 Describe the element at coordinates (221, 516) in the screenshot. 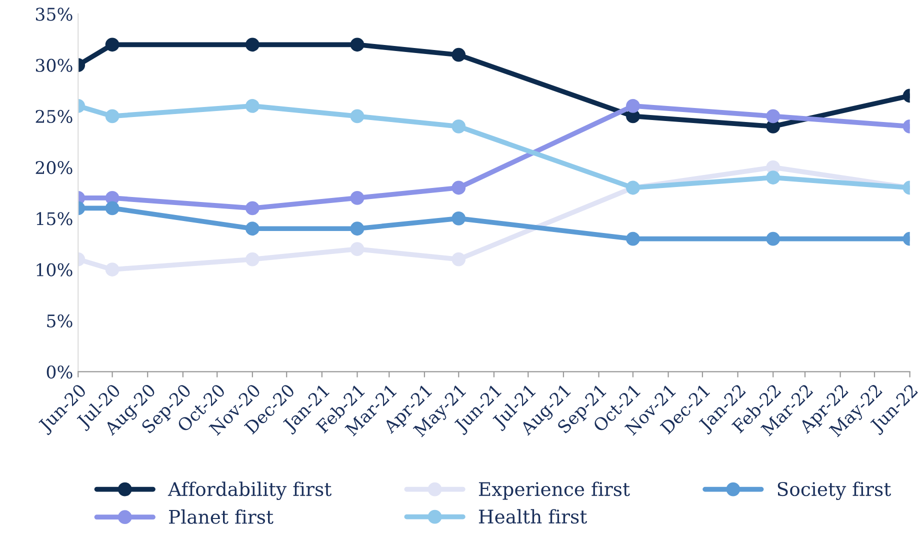

I see `legend-label: Planet first` at that location.